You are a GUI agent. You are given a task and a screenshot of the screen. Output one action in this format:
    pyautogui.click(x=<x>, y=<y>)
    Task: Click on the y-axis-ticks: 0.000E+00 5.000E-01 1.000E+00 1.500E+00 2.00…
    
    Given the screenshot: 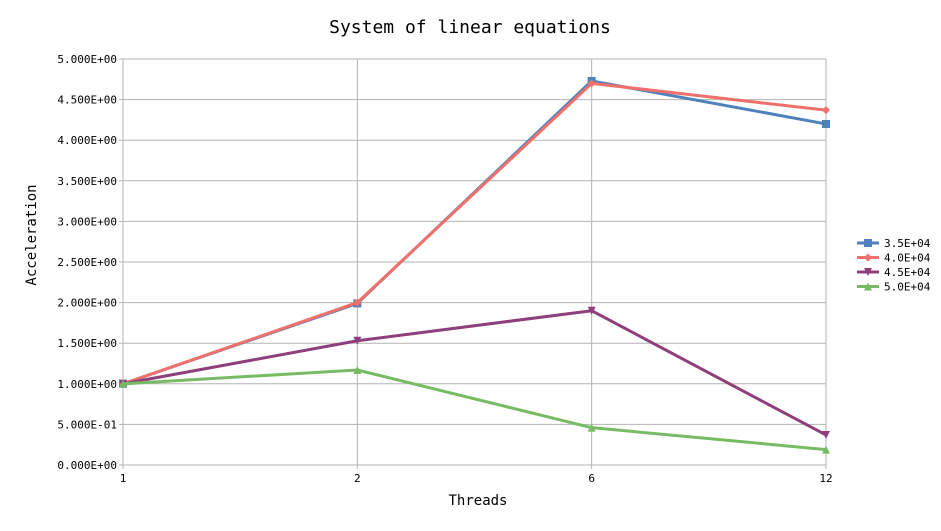 What is the action you would take?
    pyautogui.click(x=90, y=262)
    